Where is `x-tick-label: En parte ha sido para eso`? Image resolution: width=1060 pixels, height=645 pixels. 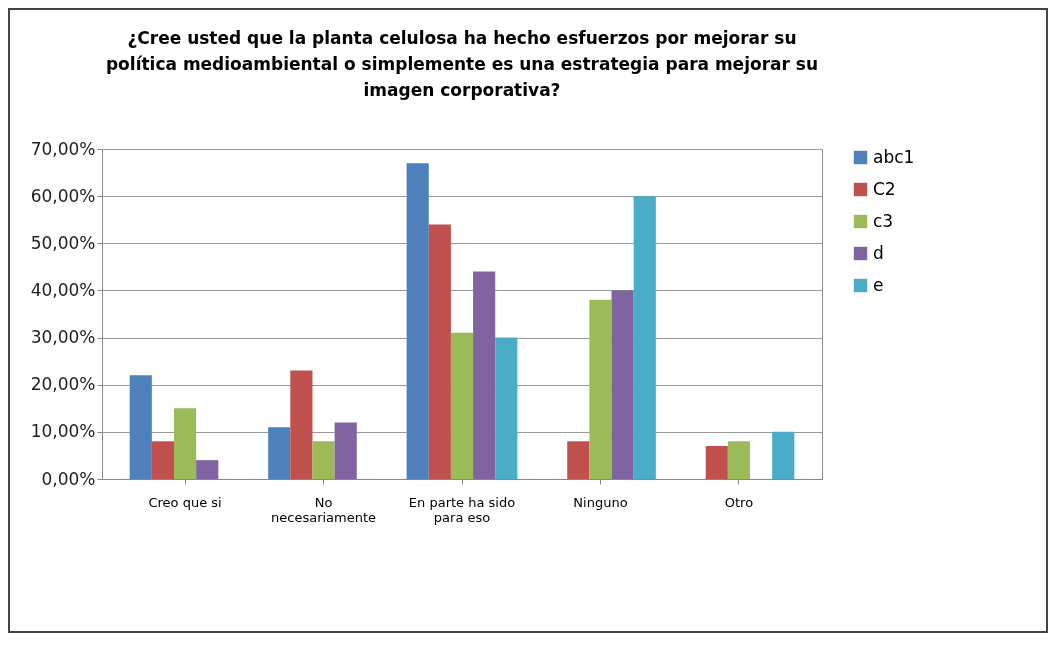
x-tick-label: En parte ha sido para eso is located at coordinates (462, 509).